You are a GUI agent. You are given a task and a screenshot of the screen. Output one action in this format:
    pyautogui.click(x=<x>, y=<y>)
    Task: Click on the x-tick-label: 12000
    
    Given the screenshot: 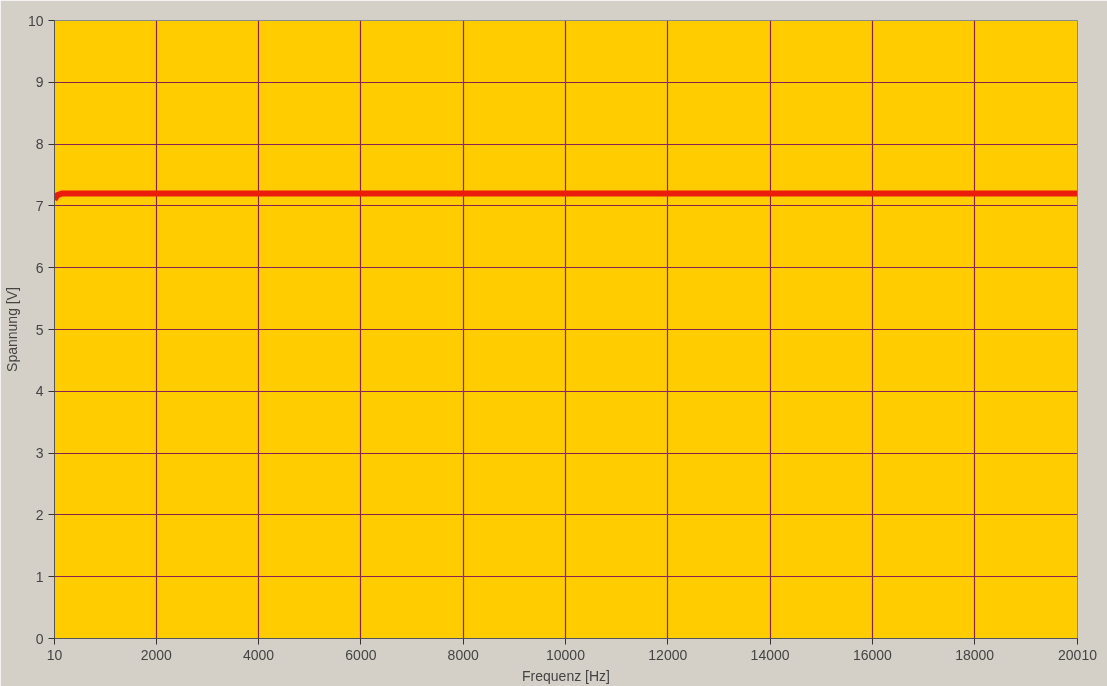 What is the action you would take?
    pyautogui.click(x=668, y=654)
    